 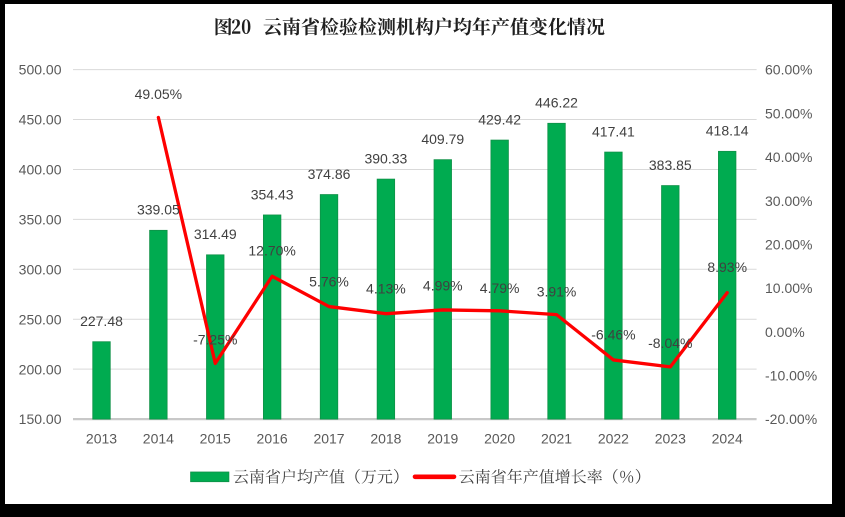 I want to click on svg-text: 4.79%, so click(x=500, y=288).